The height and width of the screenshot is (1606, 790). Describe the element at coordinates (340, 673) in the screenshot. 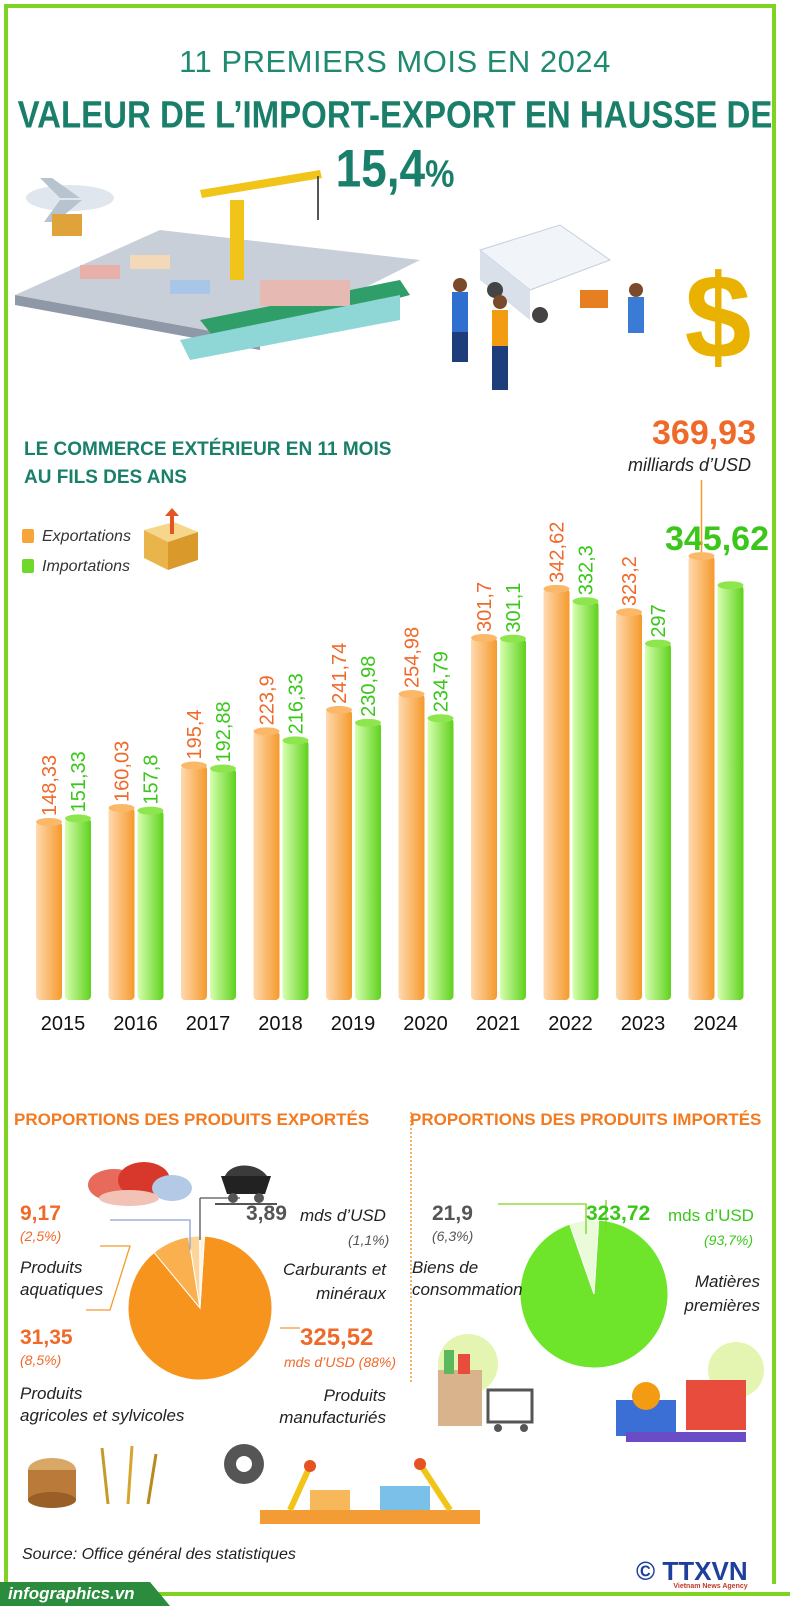

I see `bar-label-export-2019: 241,74` at that location.